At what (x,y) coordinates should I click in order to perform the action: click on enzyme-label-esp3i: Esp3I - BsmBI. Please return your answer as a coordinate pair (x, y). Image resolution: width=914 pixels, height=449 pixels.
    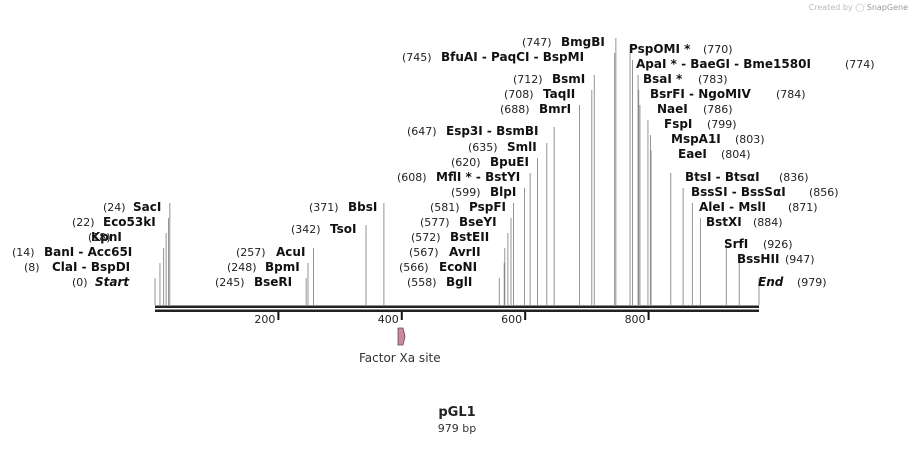
    Looking at the image, I should click on (492, 131).